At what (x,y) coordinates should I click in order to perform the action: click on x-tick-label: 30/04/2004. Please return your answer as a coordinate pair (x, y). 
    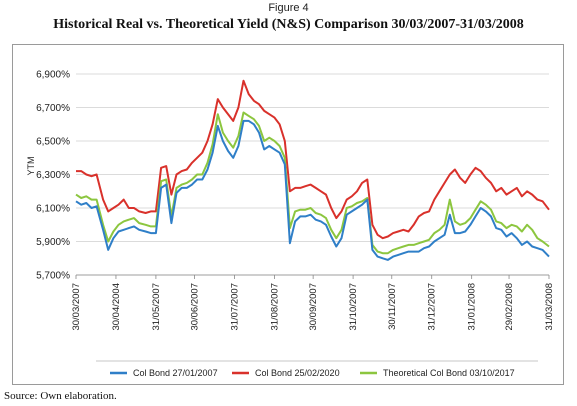
    Looking at the image, I should click on (116, 307).